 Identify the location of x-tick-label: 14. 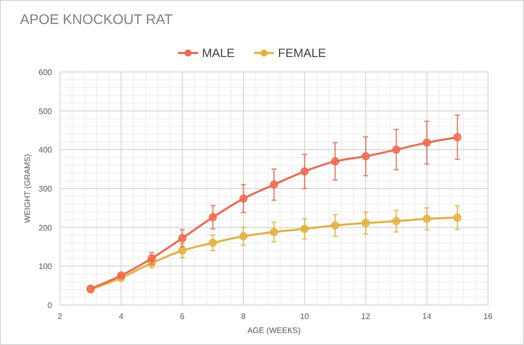
(427, 316).